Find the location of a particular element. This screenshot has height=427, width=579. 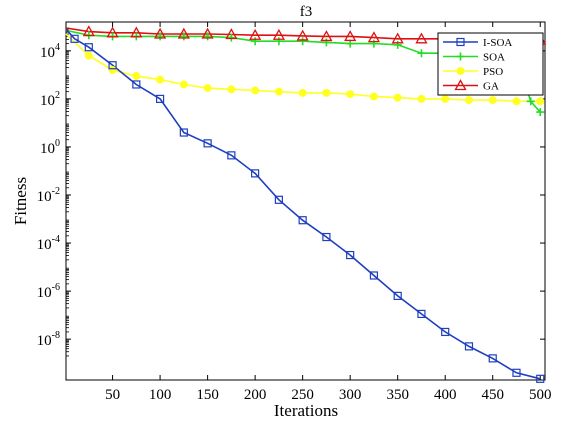

y-tick-exponent: -4 is located at coordinates (56, 239).